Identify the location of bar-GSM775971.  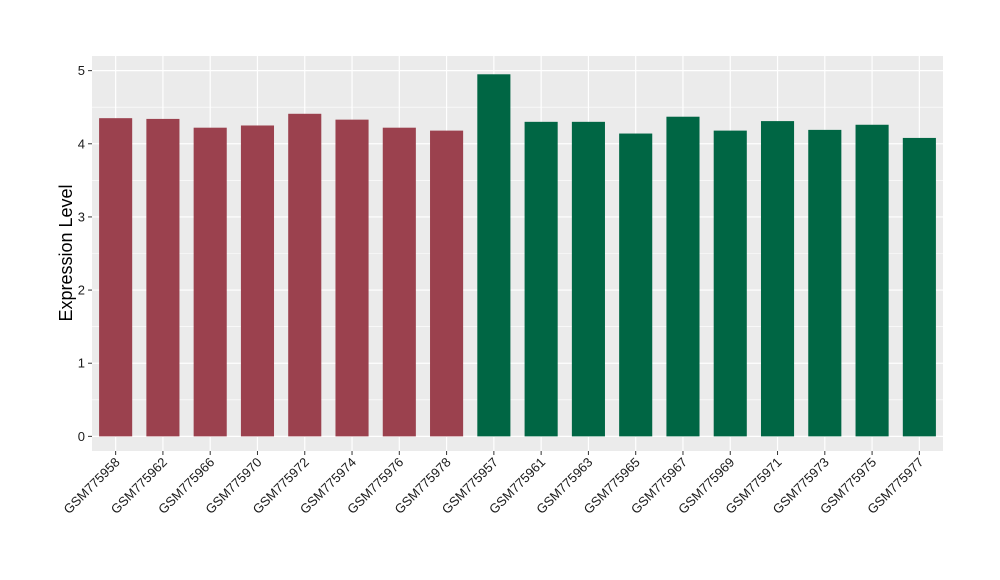
(777, 279).